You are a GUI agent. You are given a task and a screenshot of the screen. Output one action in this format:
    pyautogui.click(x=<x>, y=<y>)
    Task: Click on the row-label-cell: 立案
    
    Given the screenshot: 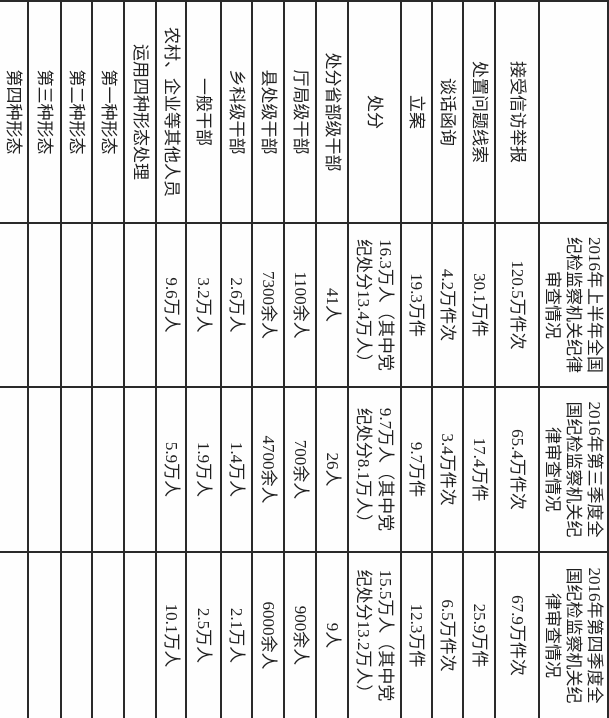 What is the action you would take?
    pyautogui.click(x=416, y=112)
    